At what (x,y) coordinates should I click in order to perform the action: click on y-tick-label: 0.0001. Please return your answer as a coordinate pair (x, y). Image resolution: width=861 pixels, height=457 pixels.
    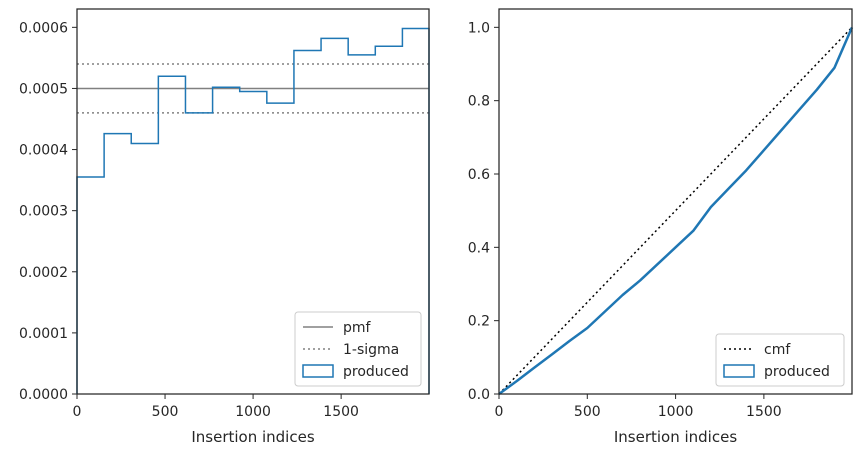
    Looking at the image, I should click on (43, 334).